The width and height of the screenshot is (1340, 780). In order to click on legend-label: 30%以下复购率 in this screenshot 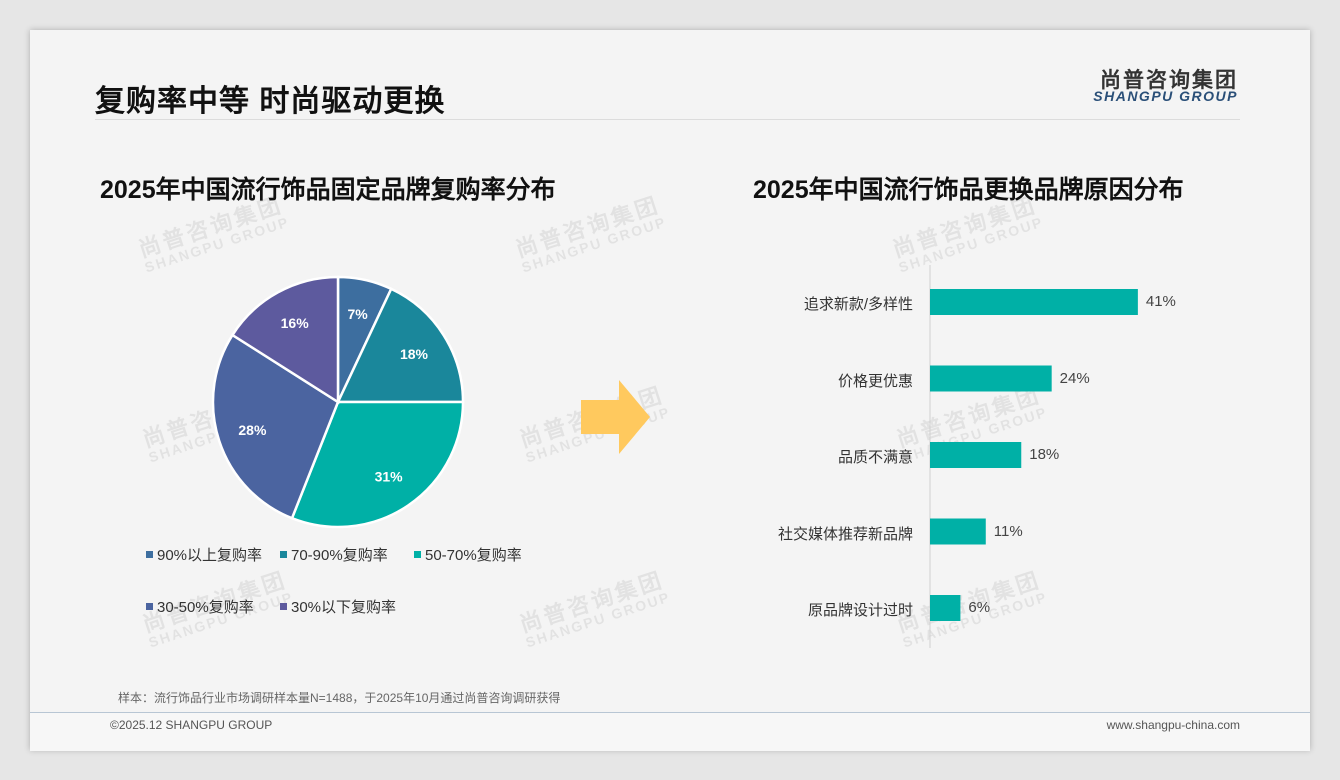, I will do `click(344, 607)`.